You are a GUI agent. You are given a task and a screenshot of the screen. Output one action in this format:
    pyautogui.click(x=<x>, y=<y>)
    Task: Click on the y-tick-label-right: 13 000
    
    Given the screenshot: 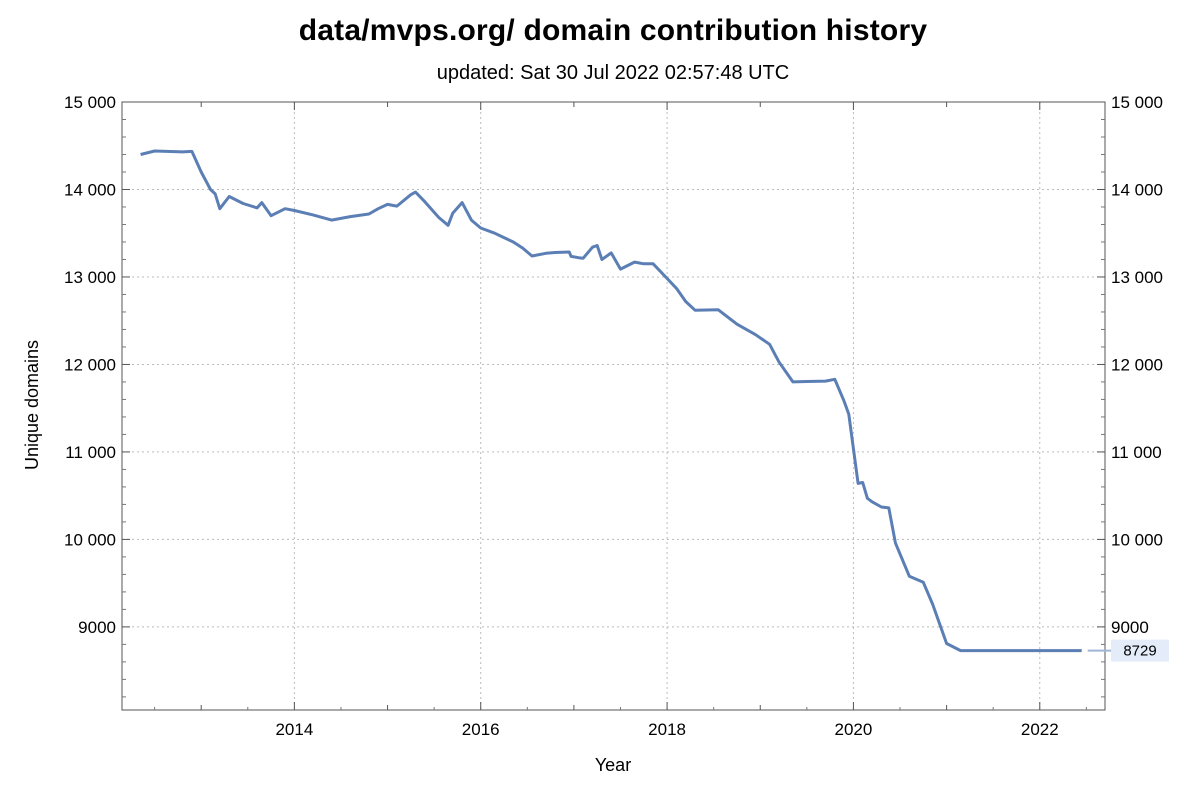 What is the action you would take?
    pyautogui.click(x=1137, y=277)
    